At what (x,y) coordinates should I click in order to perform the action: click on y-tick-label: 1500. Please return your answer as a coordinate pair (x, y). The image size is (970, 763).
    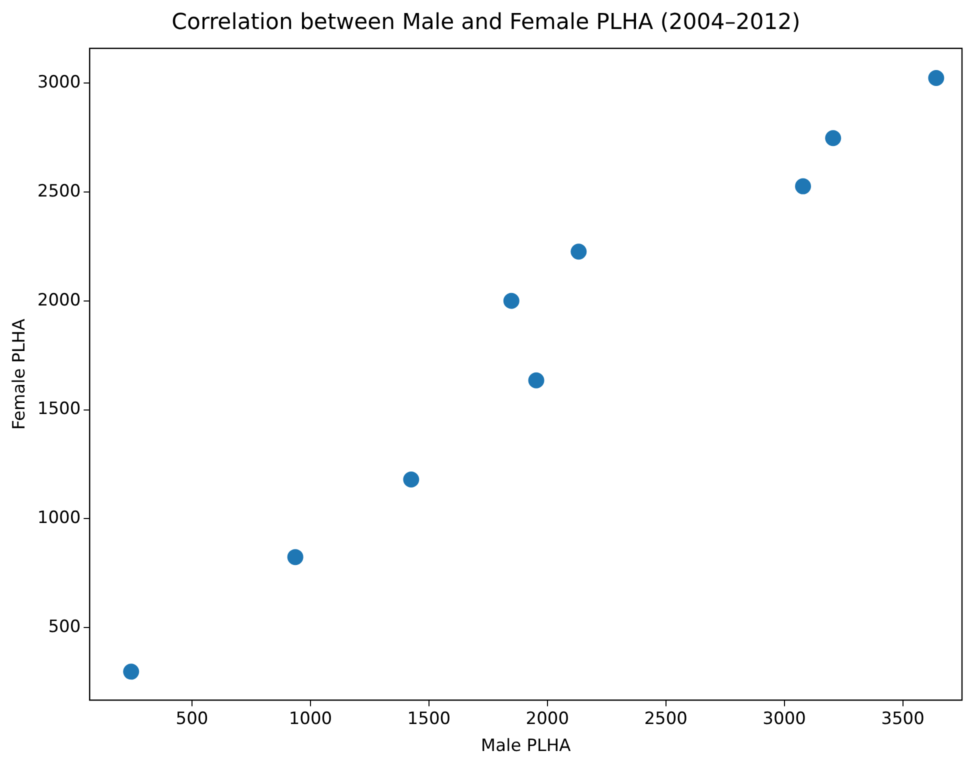
    Looking at the image, I should click on (59, 409).